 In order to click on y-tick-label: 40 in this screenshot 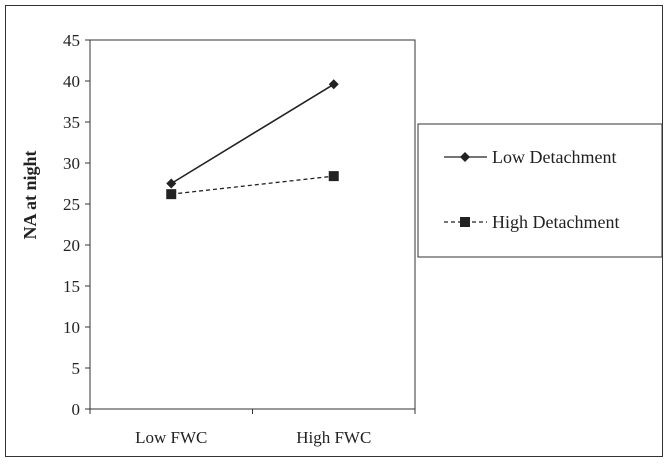, I will do `click(71, 81)`.